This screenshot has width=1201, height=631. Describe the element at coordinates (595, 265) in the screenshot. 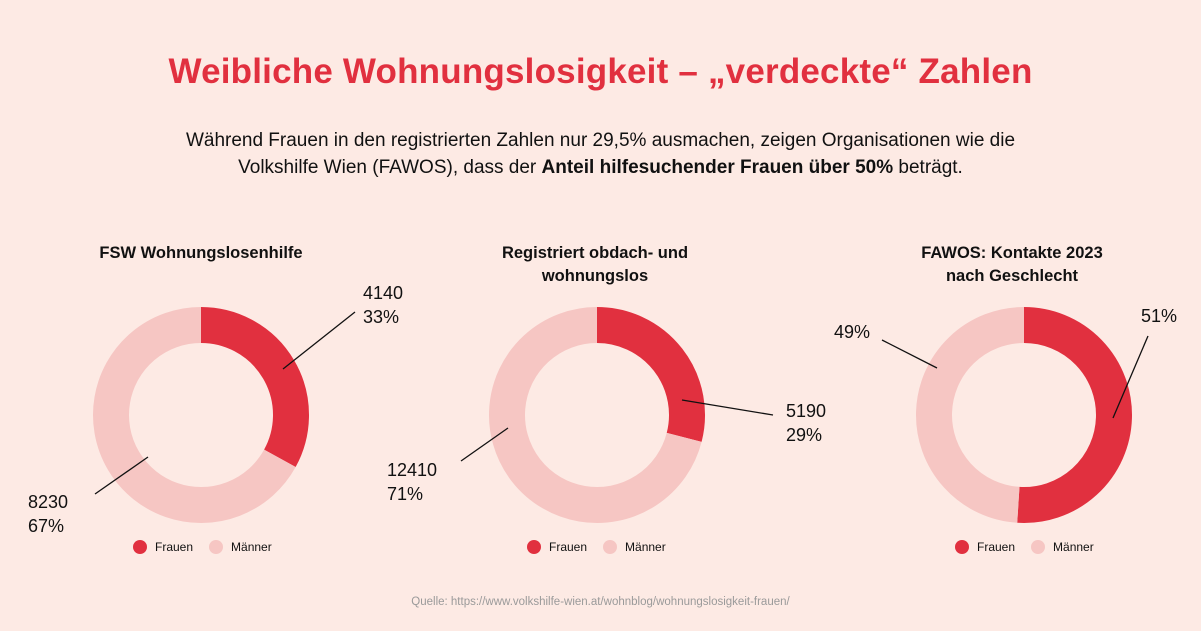

I see `chart2-title: Registriert obdach- und wohnungslos` at that location.